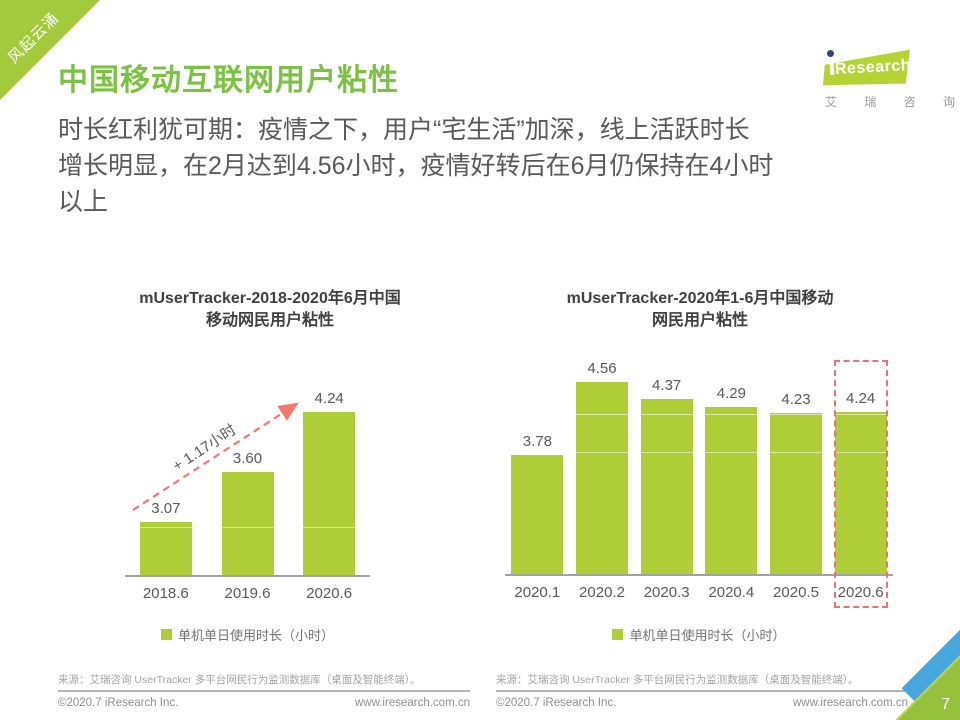 This screenshot has width=960, height=720. What do you see at coordinates (796, 493) in the screenshot?
I see `bar-2020.5` at bounding box center [796, 493].